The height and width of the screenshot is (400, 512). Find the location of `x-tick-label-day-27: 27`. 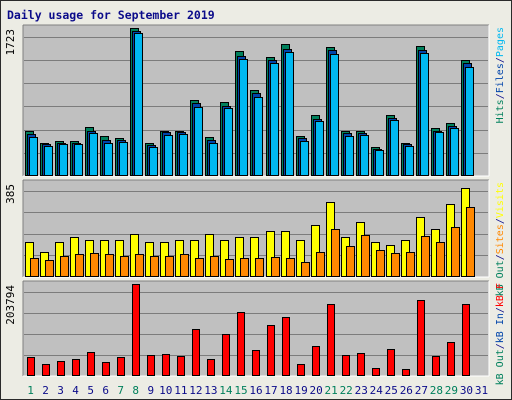

x-tick-label-day-27: 27 is located at coordinates (421, 390).